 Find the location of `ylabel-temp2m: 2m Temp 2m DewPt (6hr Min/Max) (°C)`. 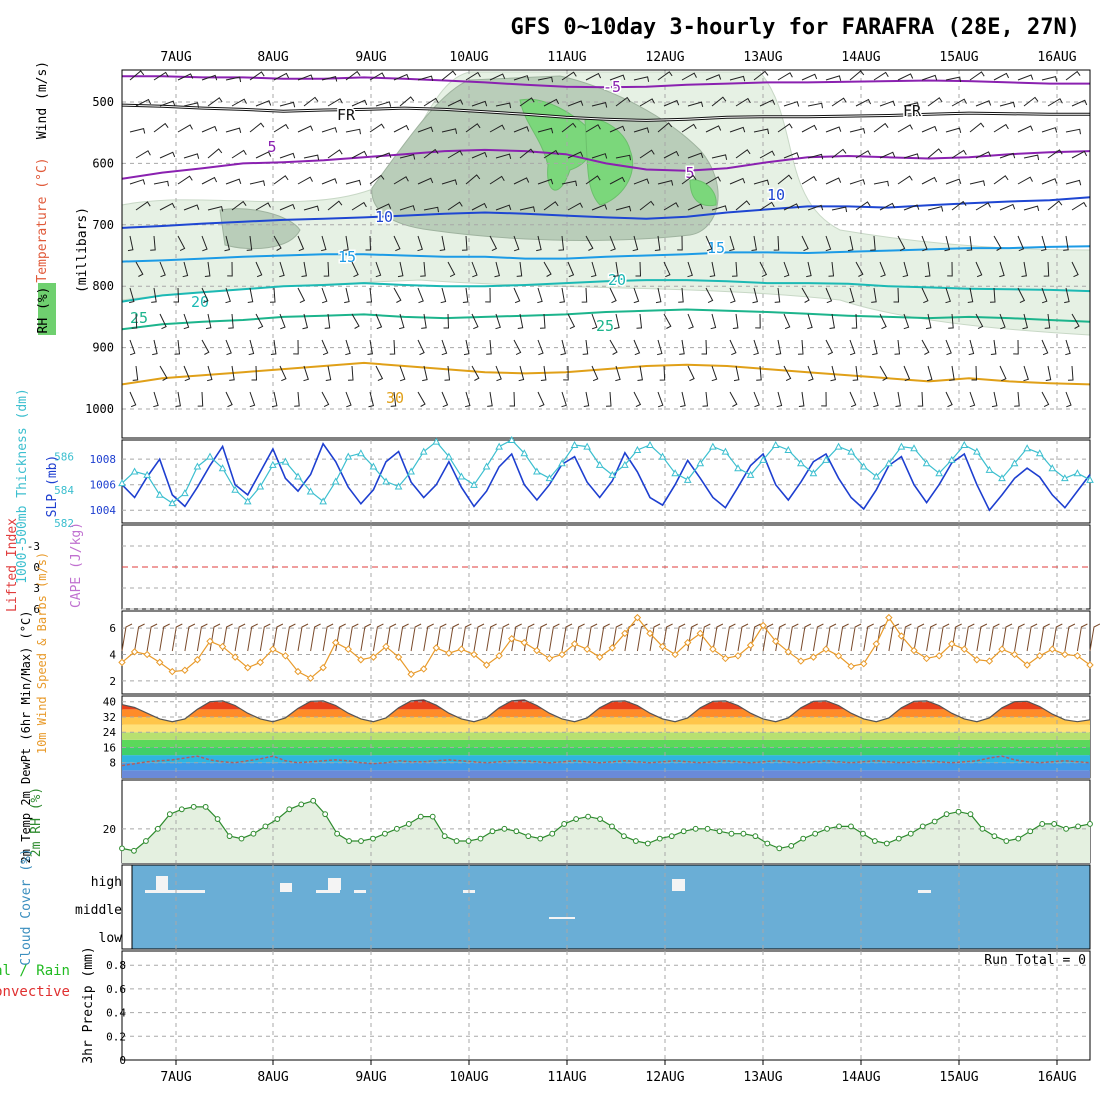

ylabel-temp2m: 2m Temp 2m DewPt (6hr Min/Max) (°C) is located at coordinates (26, 737).